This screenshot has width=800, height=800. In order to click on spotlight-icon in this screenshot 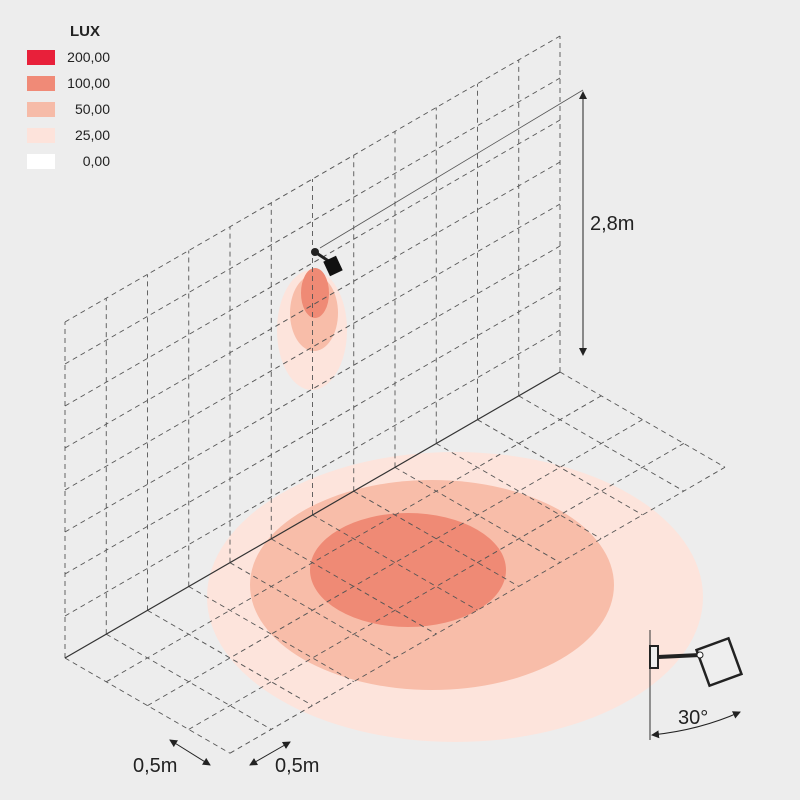, I will do `click(696, 685)`.